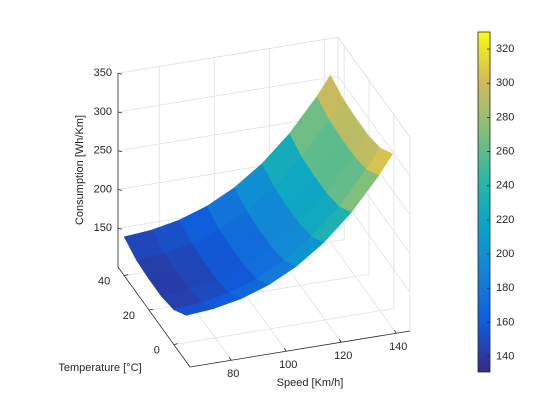 The image size is (560, 420). Describe the element at coordinates (288, 365) in the screenshot. I see `x-tick-label: 100` at that location.